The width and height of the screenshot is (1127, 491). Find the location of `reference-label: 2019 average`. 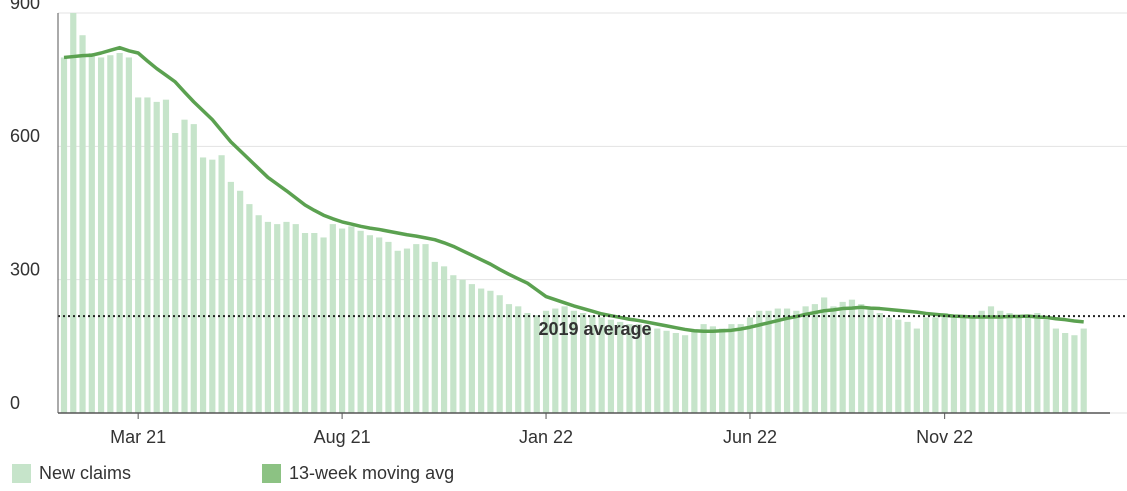

reference-label: 2019 average is located at coordinates (594, 329).